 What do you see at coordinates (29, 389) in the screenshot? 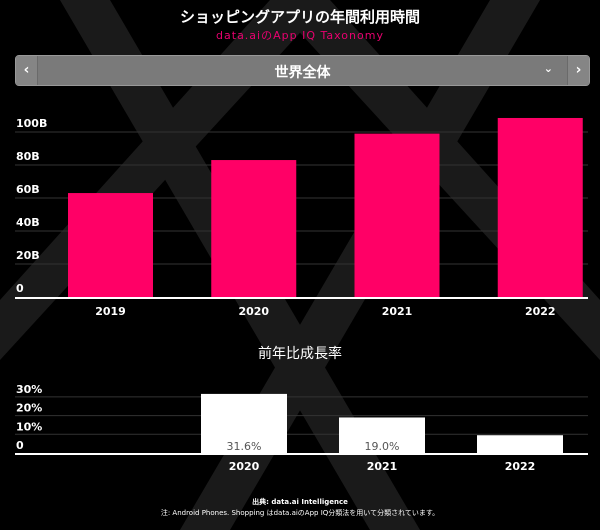
I see `y-tick-label: 30%` at bounding box center [29, 389].